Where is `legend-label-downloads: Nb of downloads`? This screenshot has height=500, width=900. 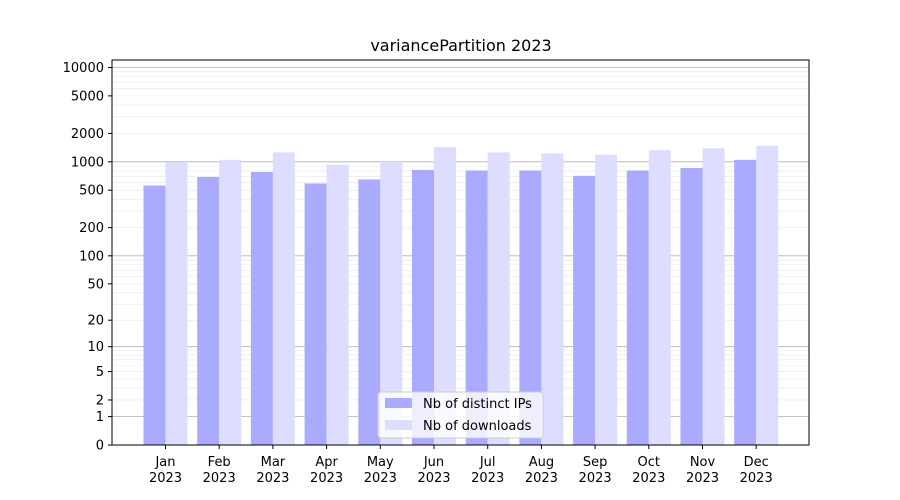
legend-label-downloads: Nb of downloads is located at coordinates (477, 426).